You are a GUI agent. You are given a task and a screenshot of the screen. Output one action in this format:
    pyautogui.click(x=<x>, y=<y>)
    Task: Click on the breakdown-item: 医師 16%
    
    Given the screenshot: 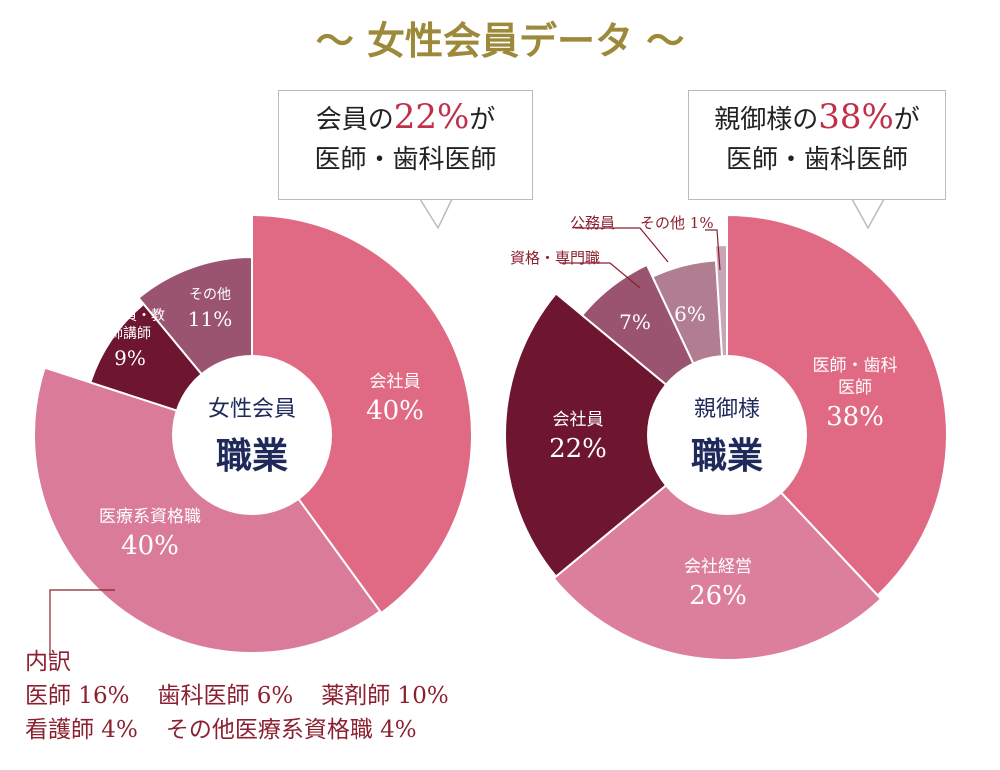 What is the action you would take?
    pyautogui.click(x=77, y=696)
    